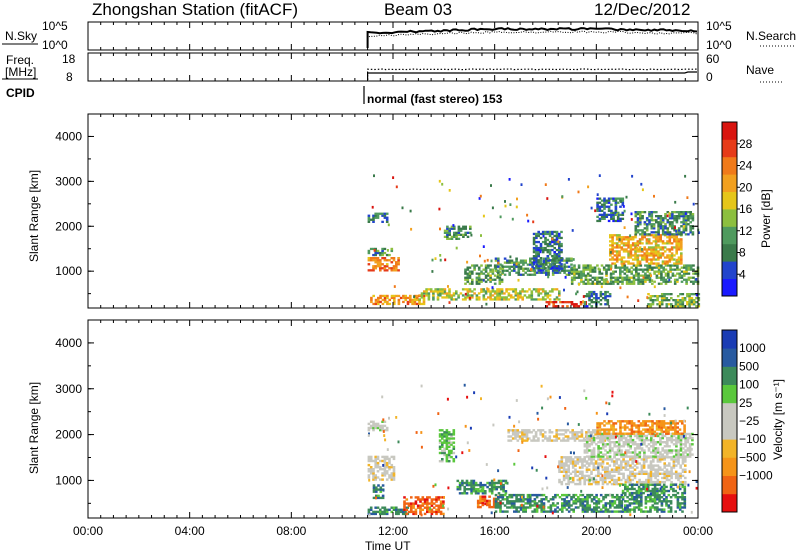 The image size is (800, 554). I want to click on velocity-colorbar-segment, so click(729, 375).